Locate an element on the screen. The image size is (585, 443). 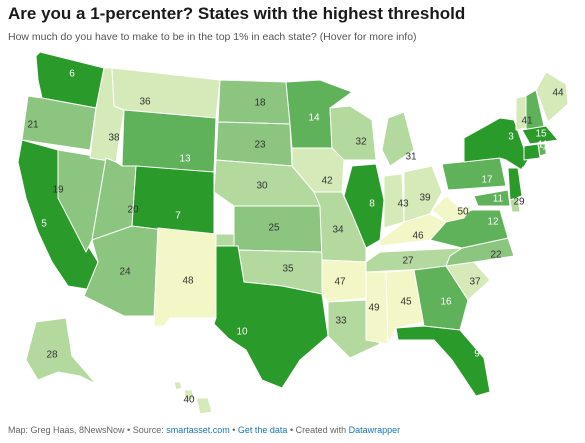
state-sd is located at coordinates (254, 144).